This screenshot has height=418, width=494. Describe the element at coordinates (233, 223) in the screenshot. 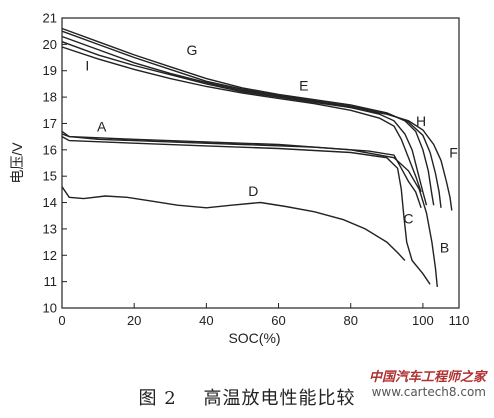

I see `series-line-d` at that location.